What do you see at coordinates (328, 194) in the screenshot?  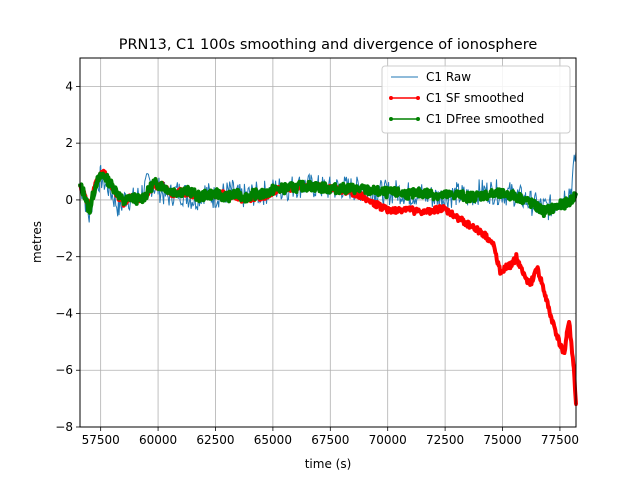 I see `series-line-smoothed` at bounding box center [328, 194].